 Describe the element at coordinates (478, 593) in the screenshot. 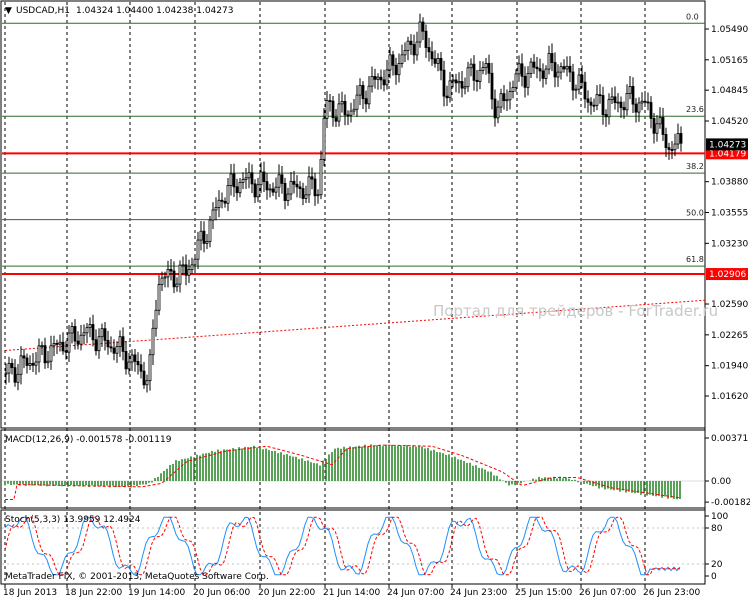

I see `time-label: 24 Jun 23:00` at that location.